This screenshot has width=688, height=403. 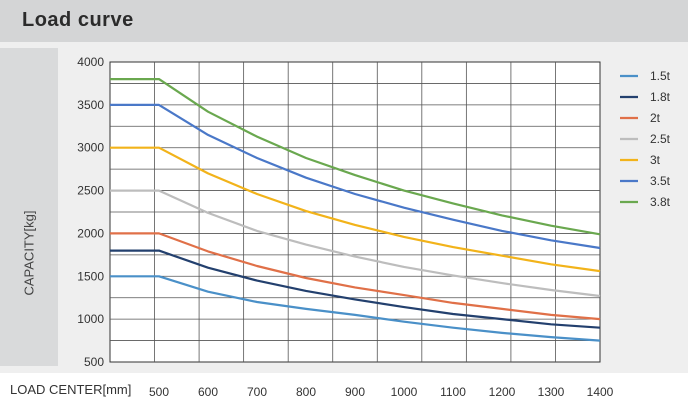 I want to click on header-bar: Load curve, so click(x=344, y=21).